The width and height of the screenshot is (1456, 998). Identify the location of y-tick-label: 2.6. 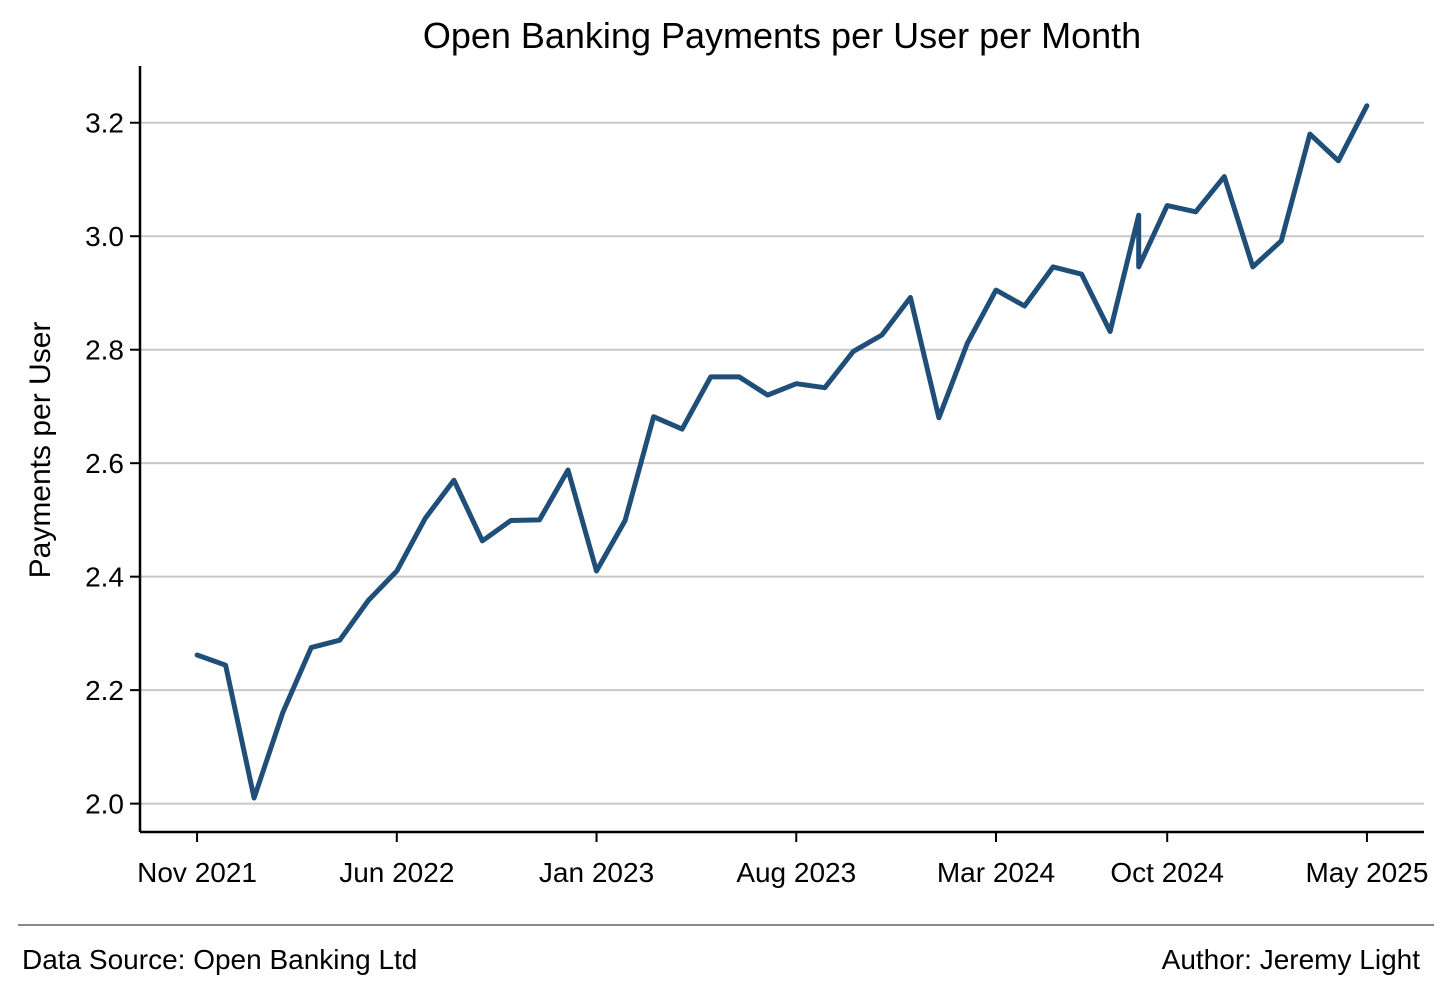
(104, 463).